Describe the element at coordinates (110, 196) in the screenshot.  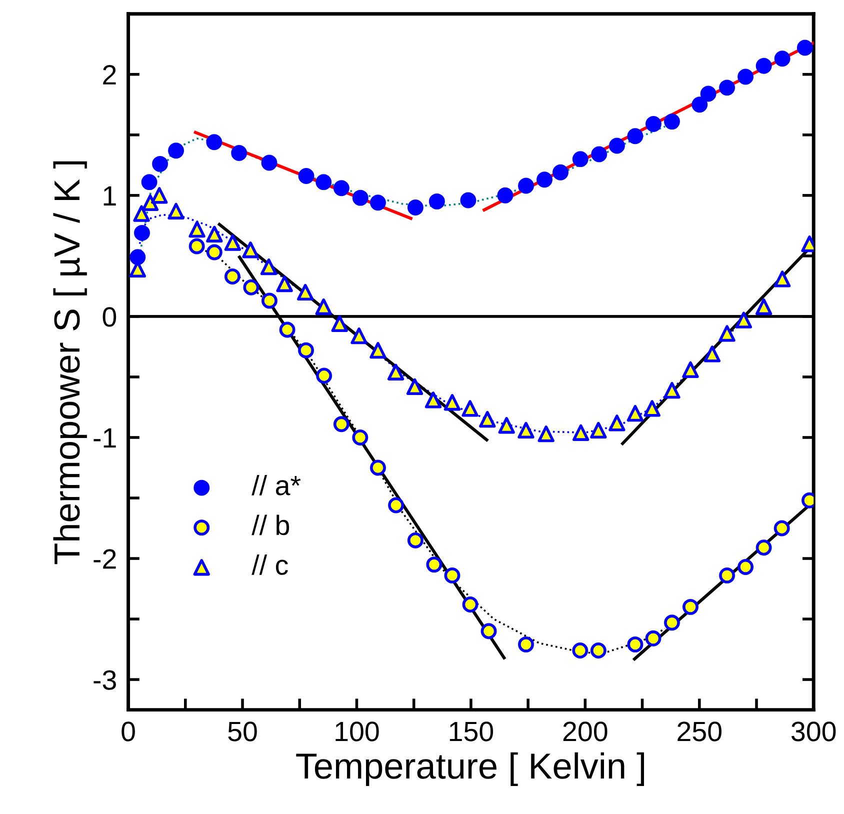
I see `y-tick-label: 1` at that location.